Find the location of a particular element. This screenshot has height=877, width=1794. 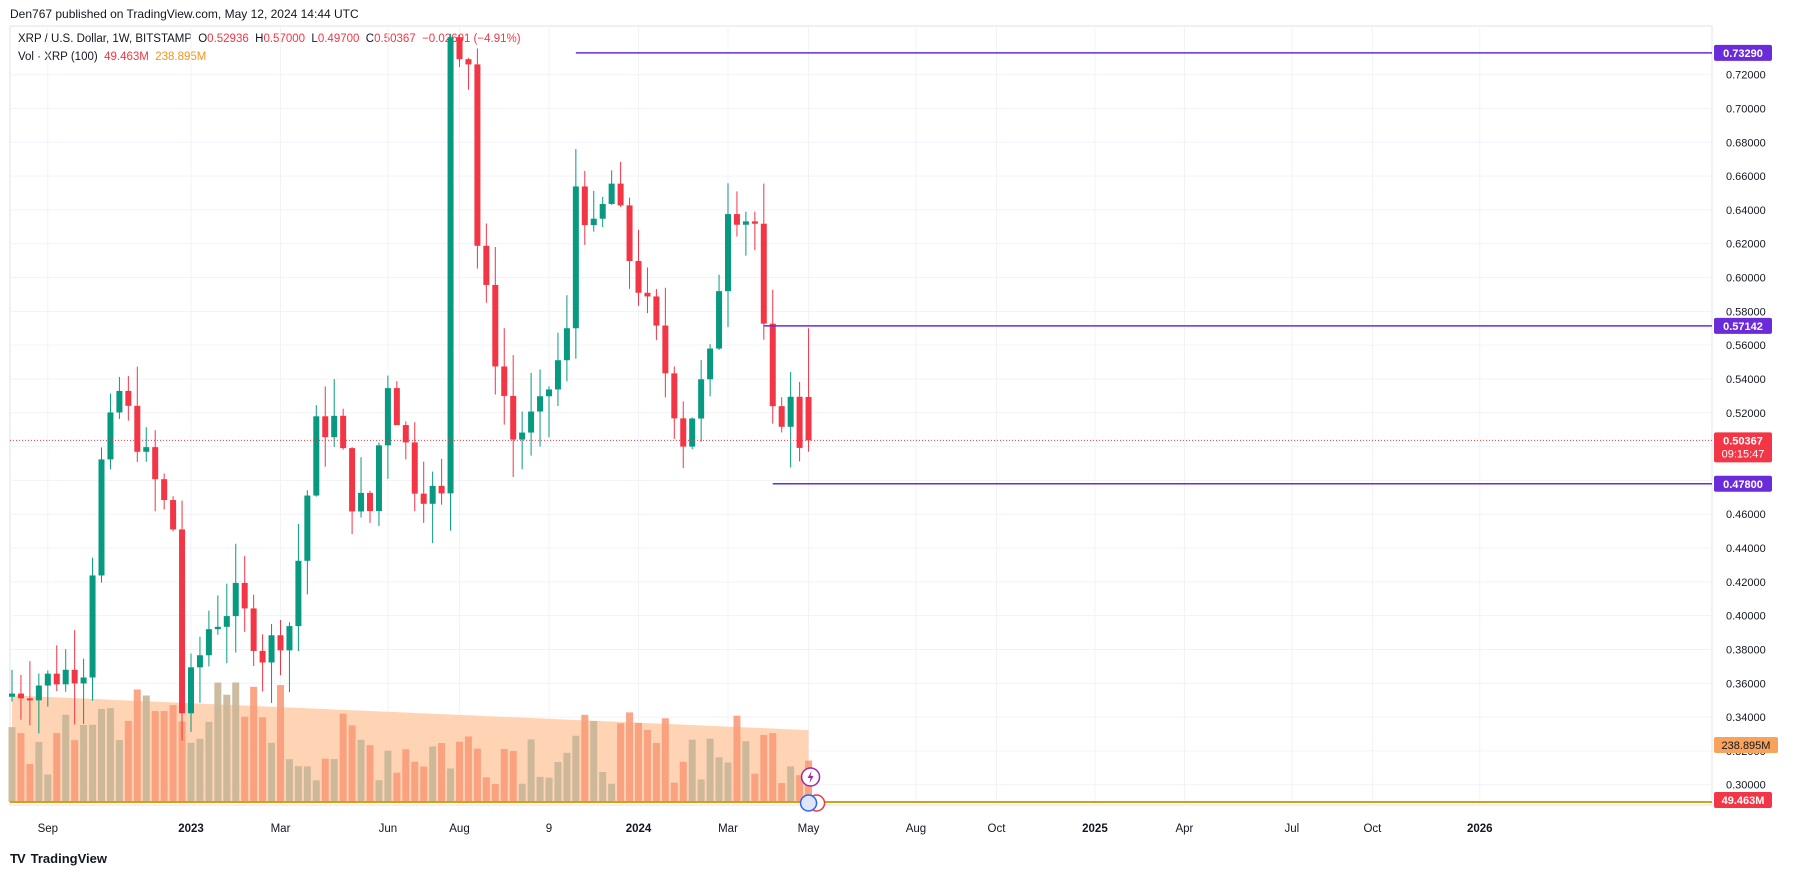

vol-label: 49.463M is located at coordinates (1743, 801).